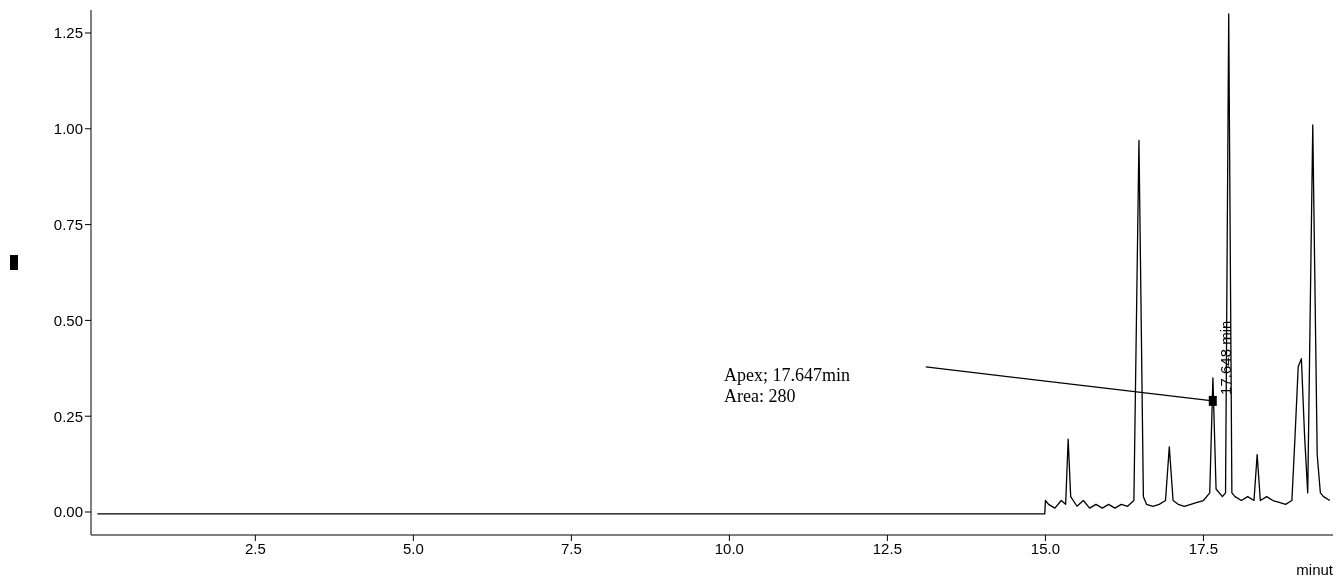 The width and height of the screenshot is (1342, 583). Describe the element at coordinates (729, 548) in the screenshot. I see `x-tick-label: 10.0` at that location.